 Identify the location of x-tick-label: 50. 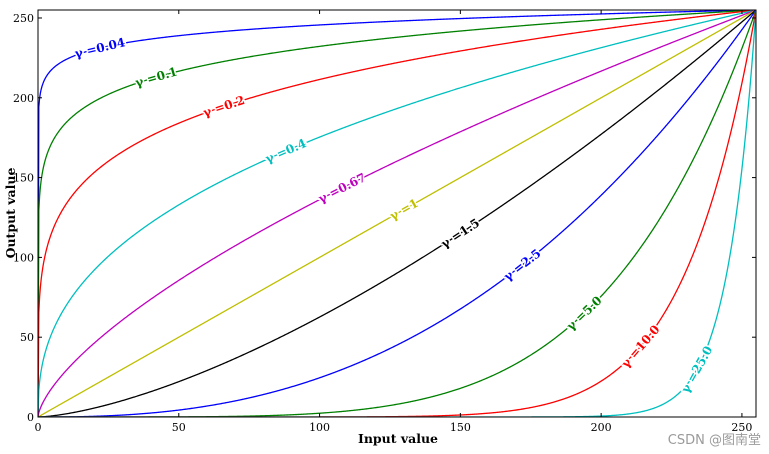
(179, 427).